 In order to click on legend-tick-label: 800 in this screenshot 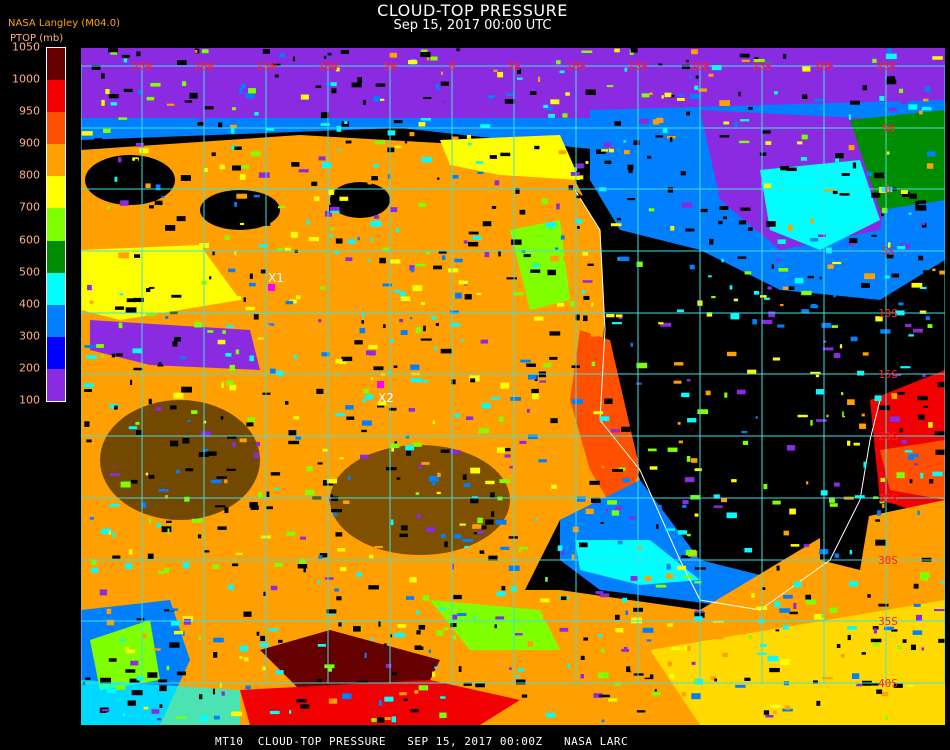, I will do `click(29, 175)`.